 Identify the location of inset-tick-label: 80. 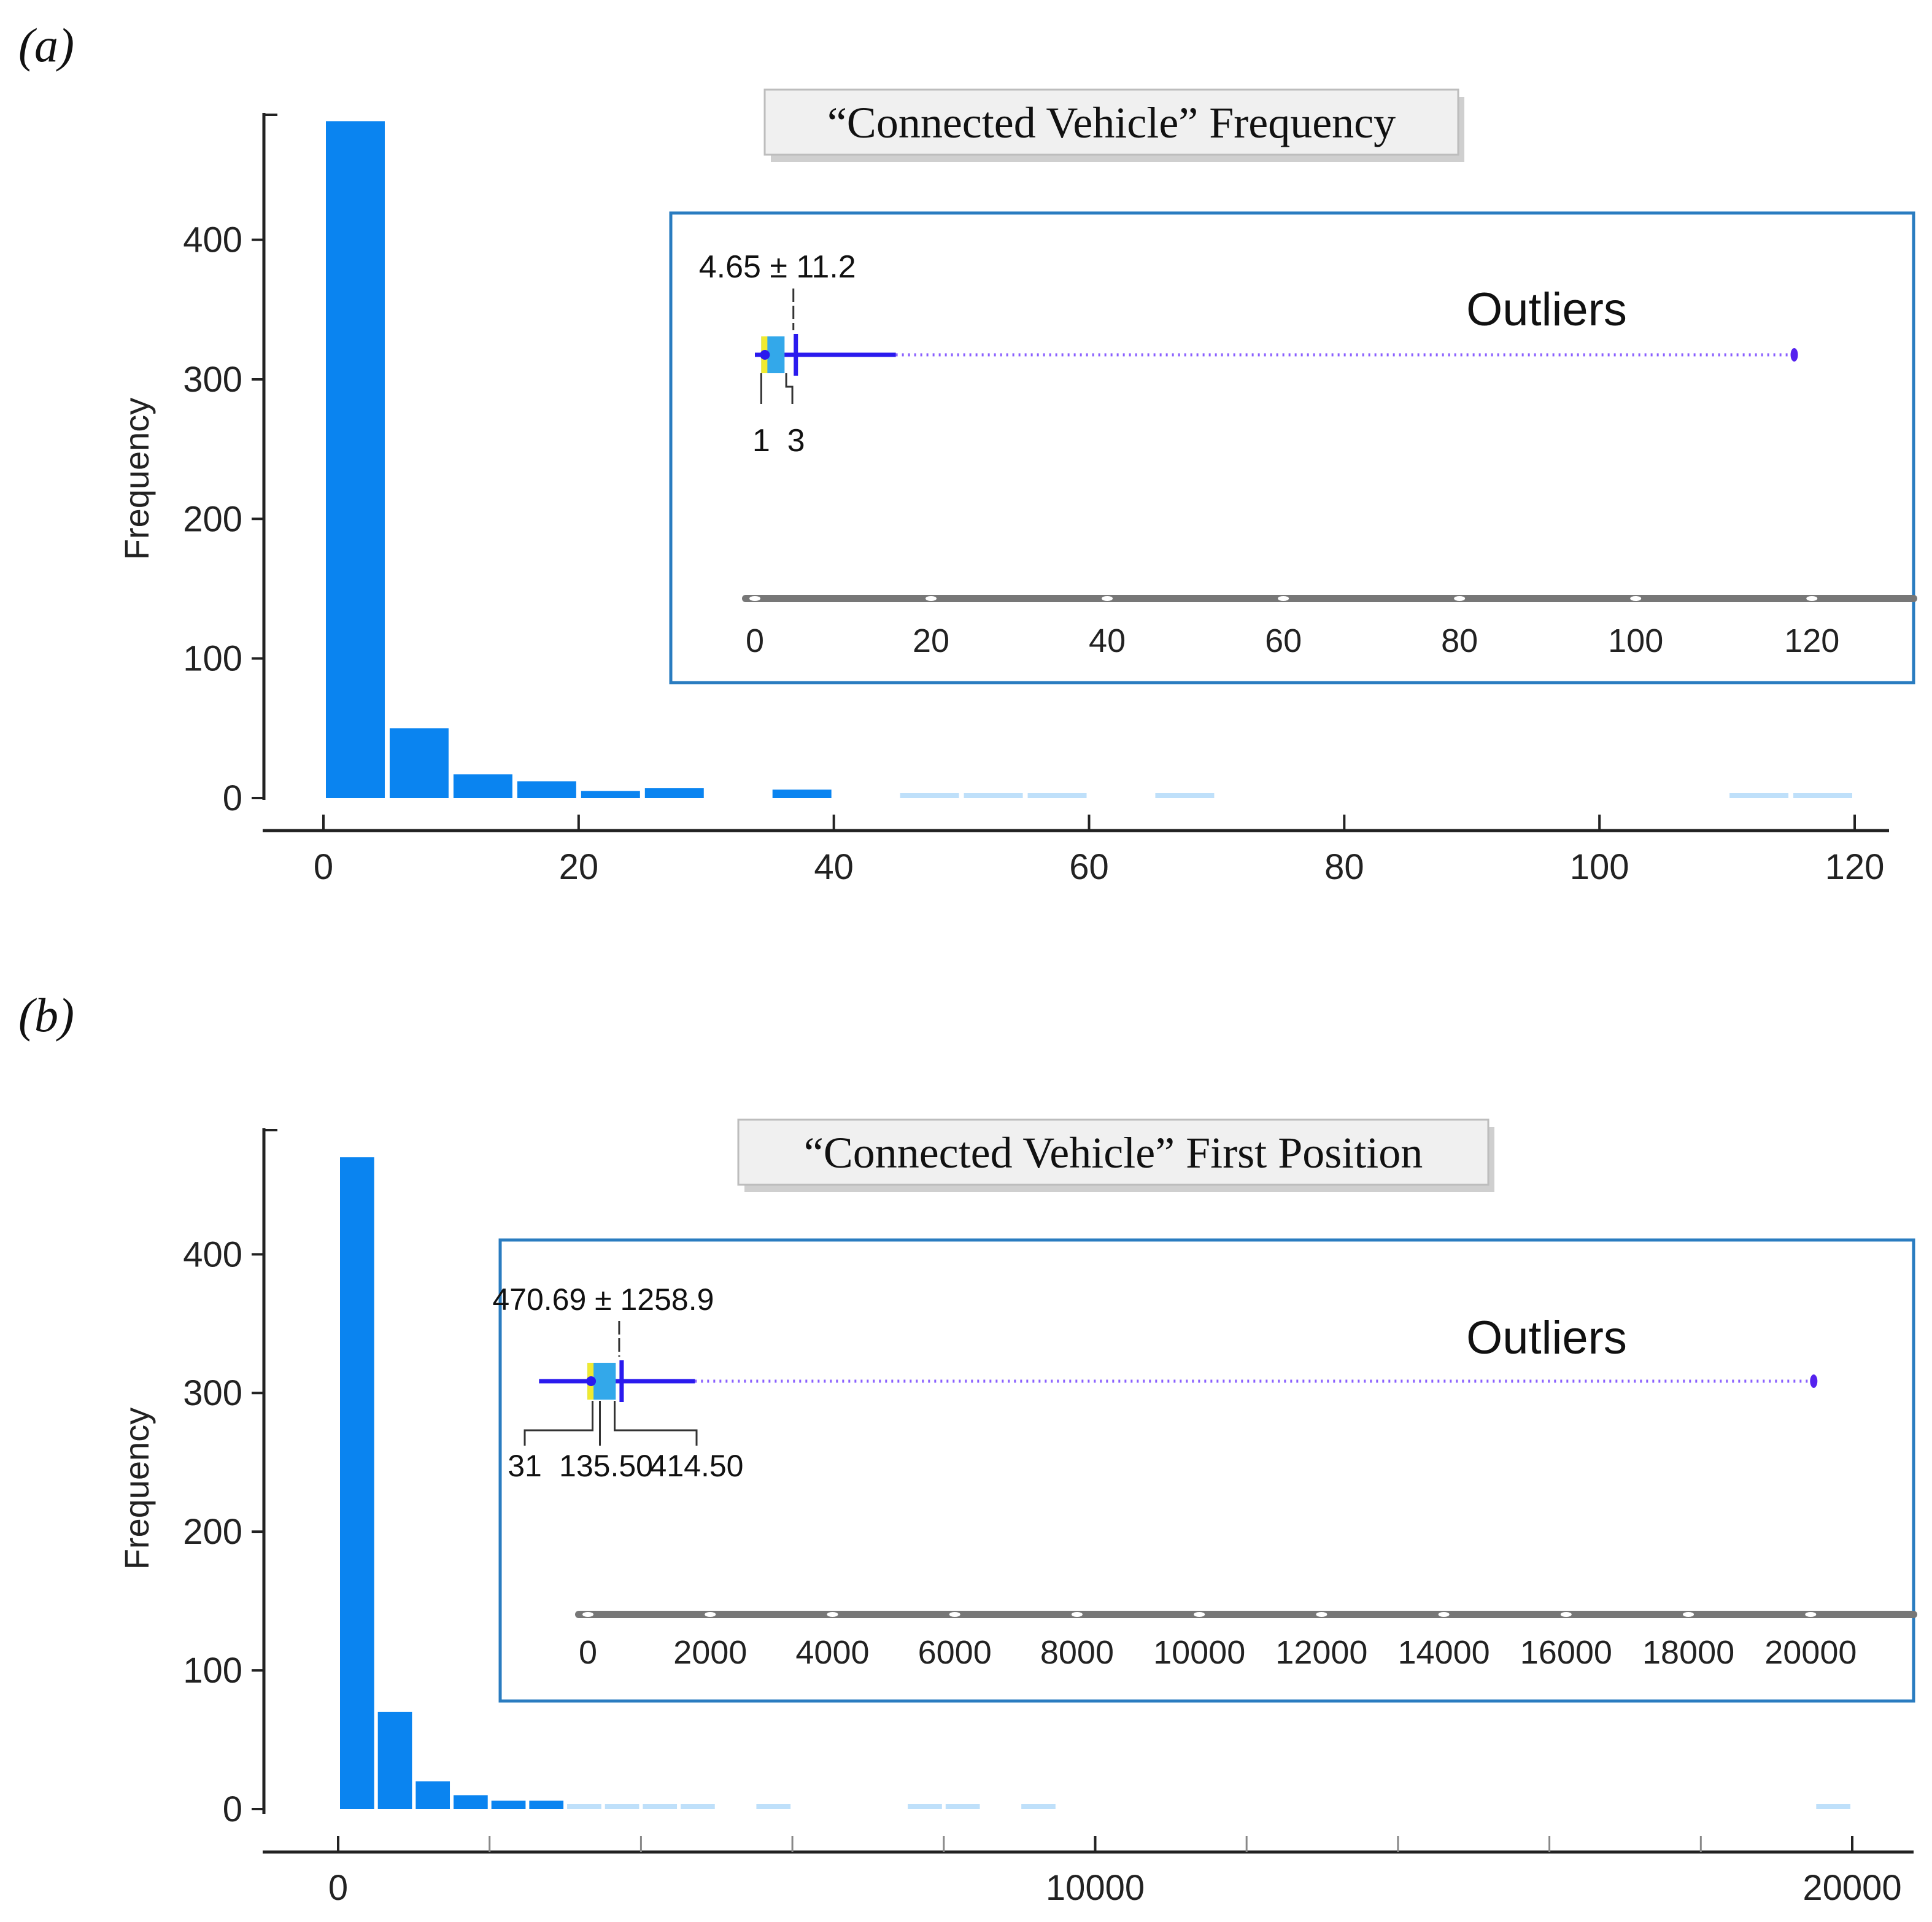
(1459, 640).